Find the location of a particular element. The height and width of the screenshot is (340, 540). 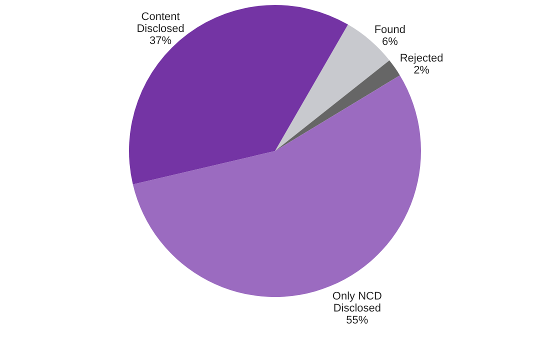

slice-label: Only NCD Disclosed is located at coordinates (357, 302).